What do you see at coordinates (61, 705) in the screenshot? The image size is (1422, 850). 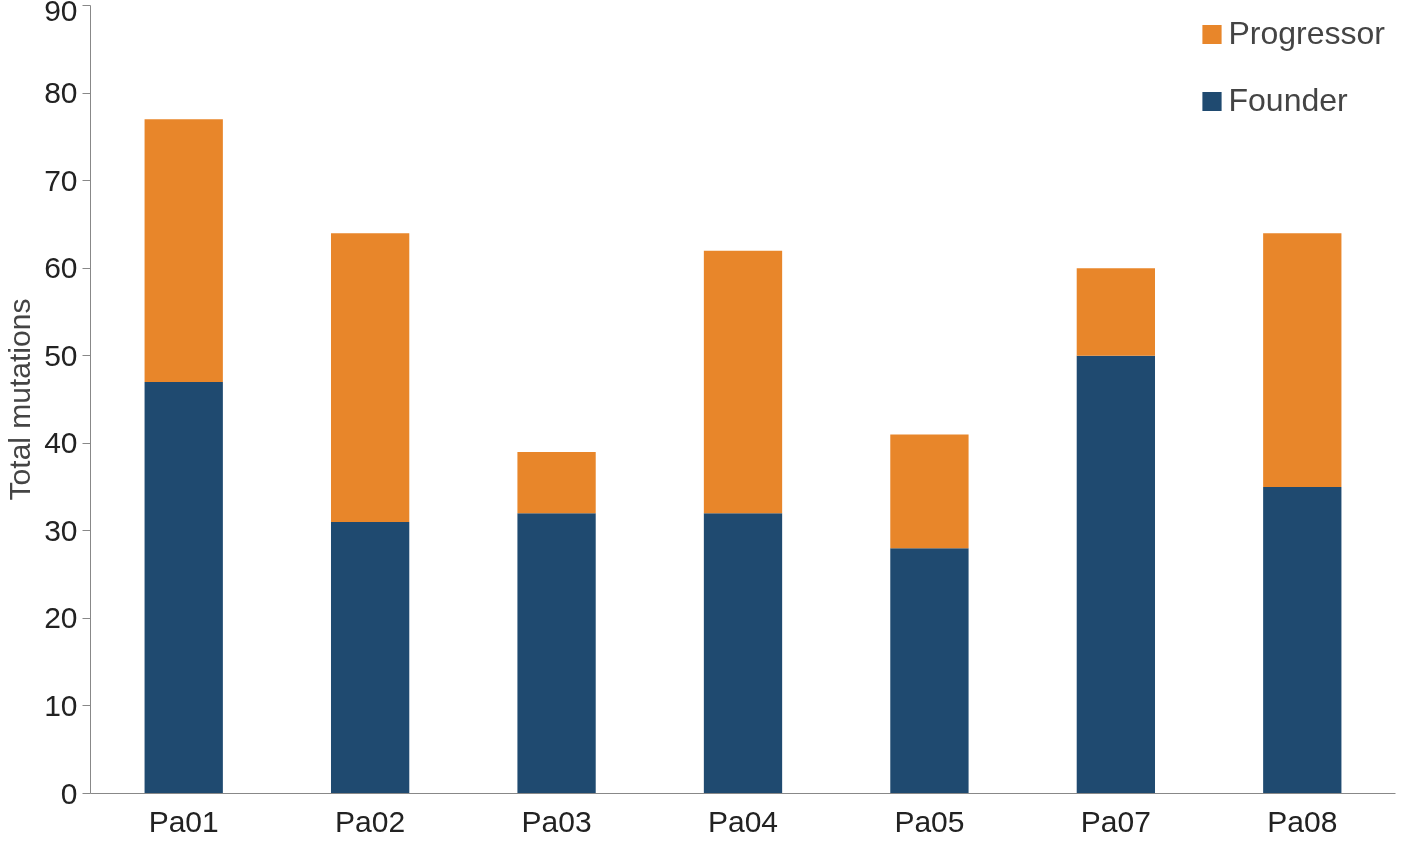 I see `y-tick-label: 10` at bounding box center [61, 705].